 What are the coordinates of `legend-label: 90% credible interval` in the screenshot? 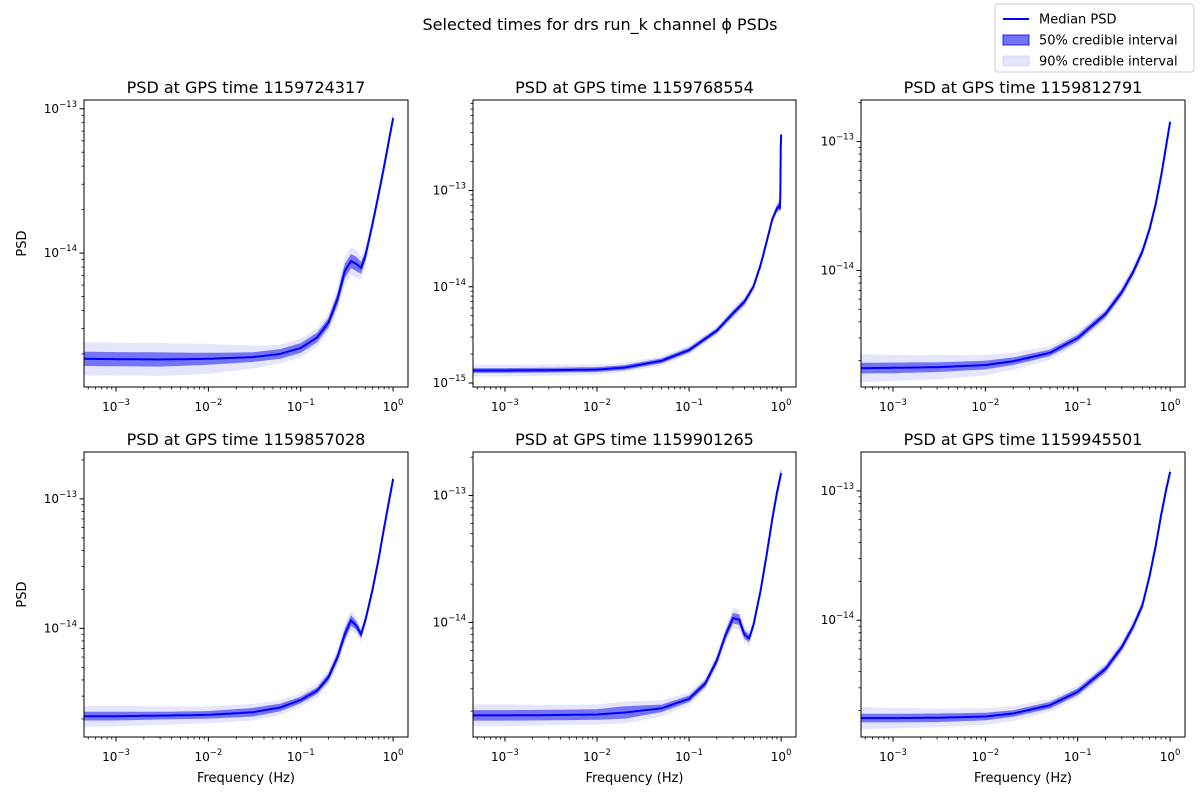 It's located at (1108, 62).